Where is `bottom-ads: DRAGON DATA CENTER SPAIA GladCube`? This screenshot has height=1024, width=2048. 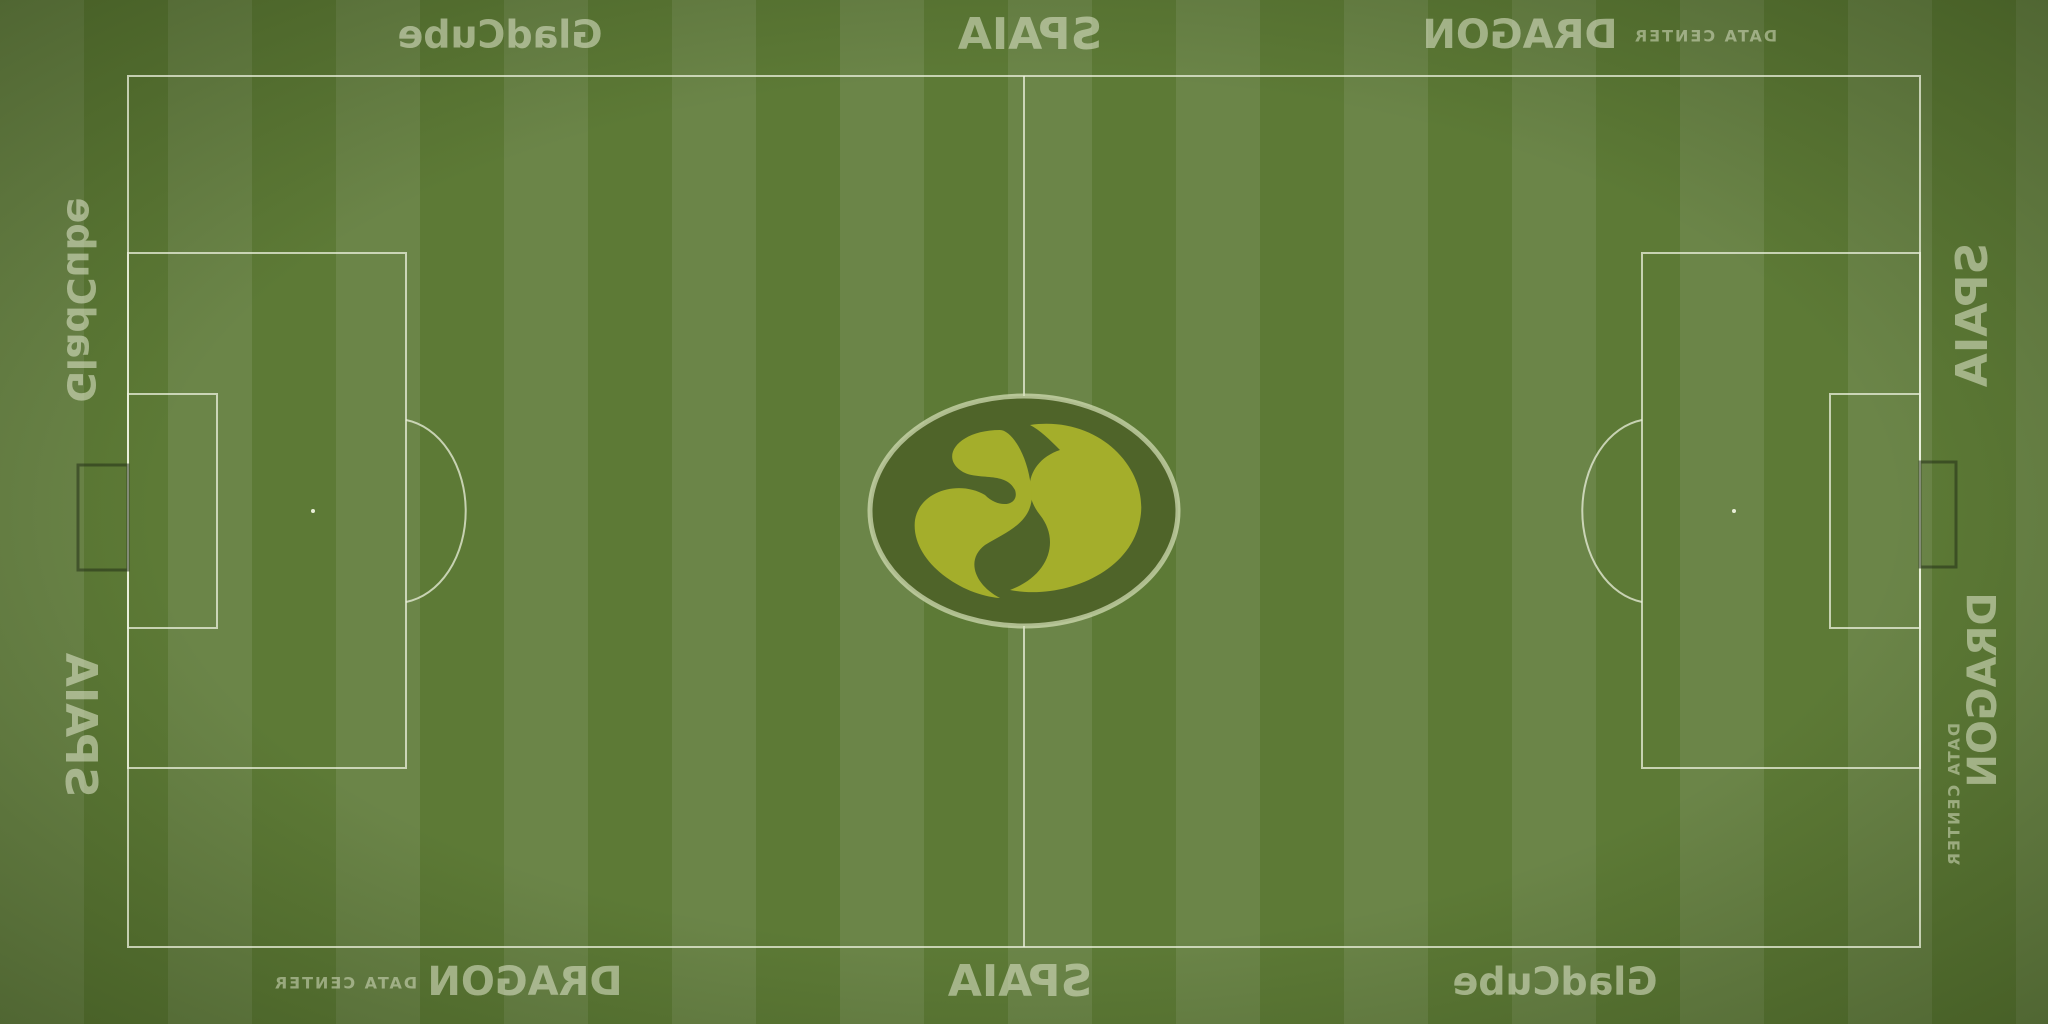 bottom-ads: DRAGON DATA CENTER SPAIA GladCube is located at coordinates (965, 981).